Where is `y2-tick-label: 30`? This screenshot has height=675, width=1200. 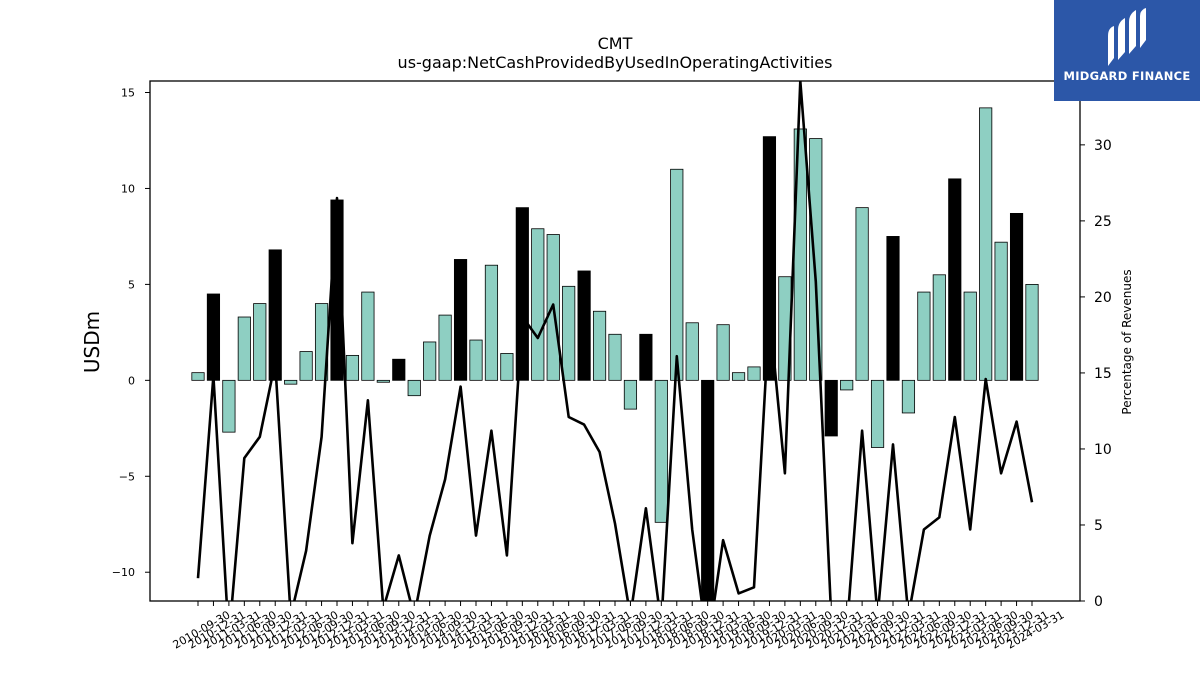 y2-tick-label: 30 is located at coordinates (1103, 146).